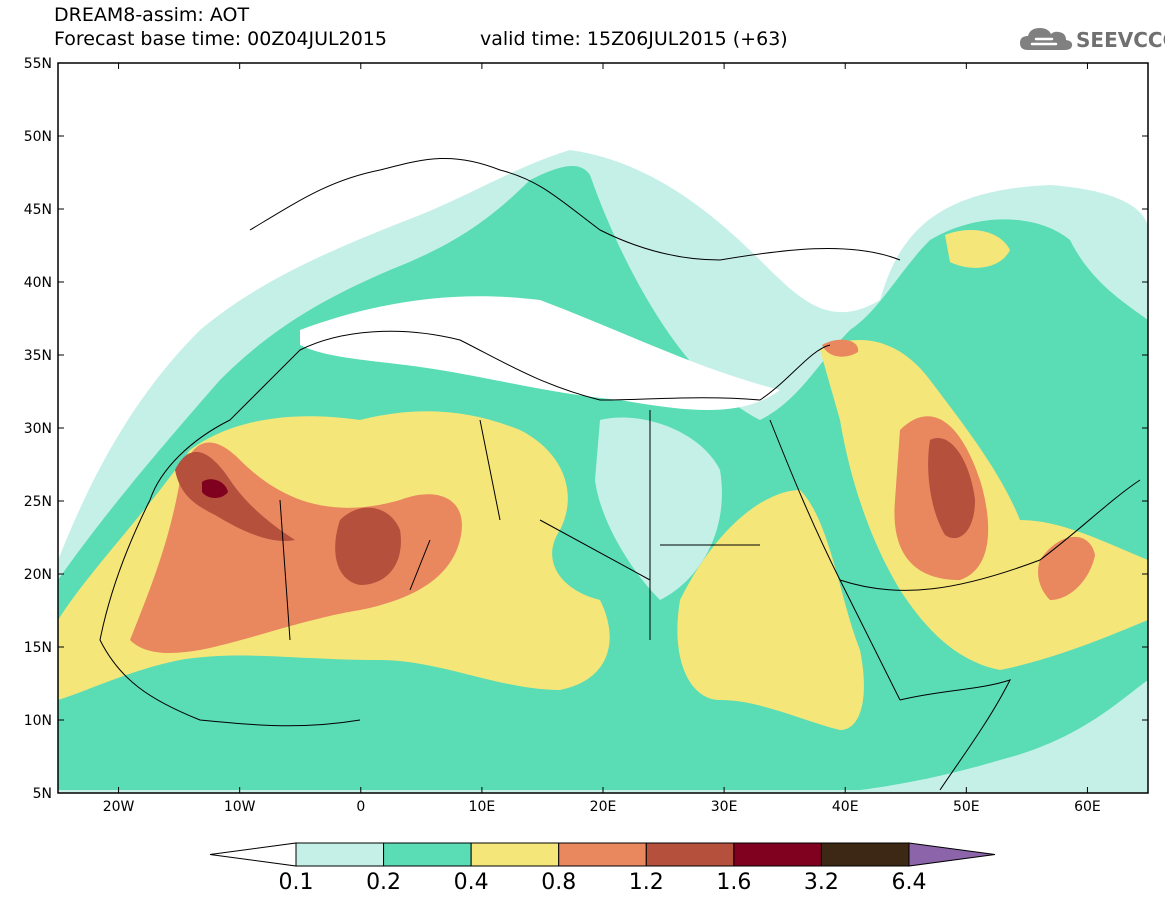 This screenshot has height=905, width=1165. What do you see at coordinates (253, 854) in the screenshot?
I see `colorbar-arrow-low` at bounding box center [253, 854].